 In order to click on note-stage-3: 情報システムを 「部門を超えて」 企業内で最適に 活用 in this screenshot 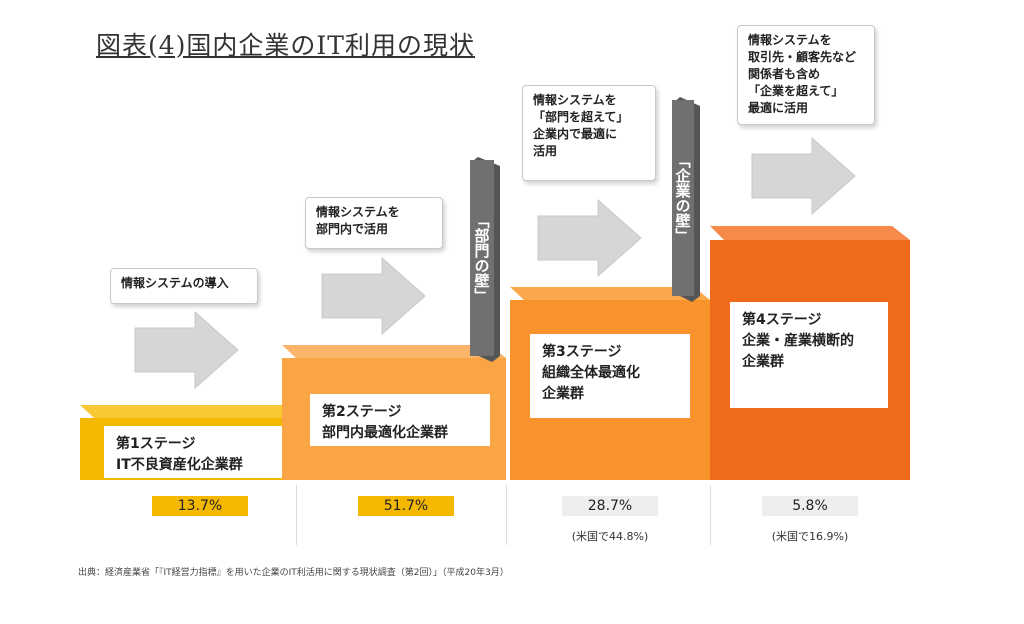, I will do `click(589, 133)`.